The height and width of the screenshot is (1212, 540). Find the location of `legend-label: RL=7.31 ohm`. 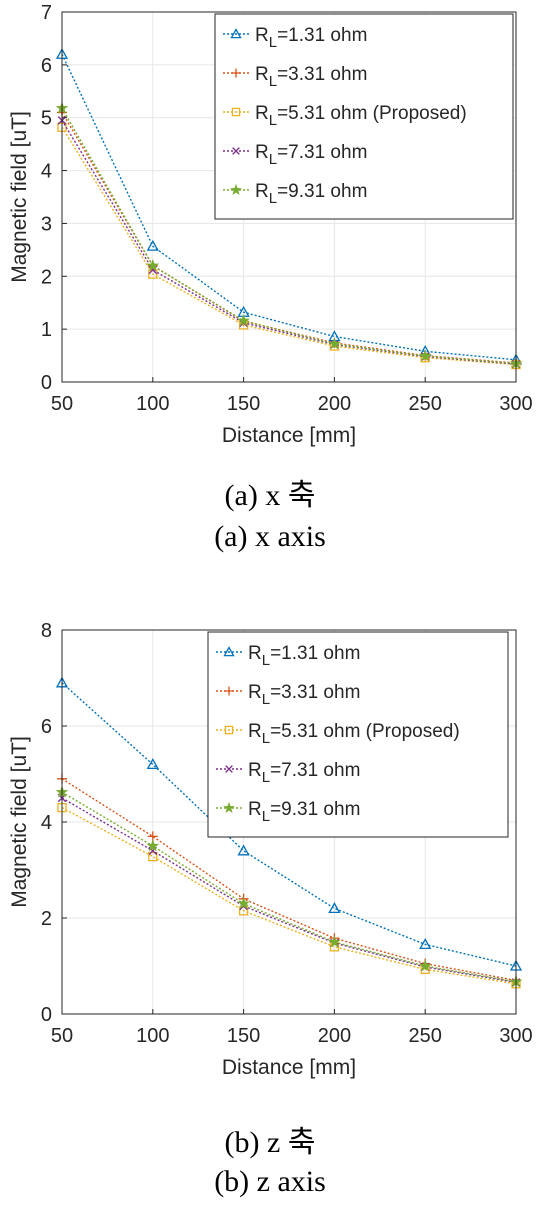

legend-label: RL=7.31 ohm is located at coordinates (304, 773).